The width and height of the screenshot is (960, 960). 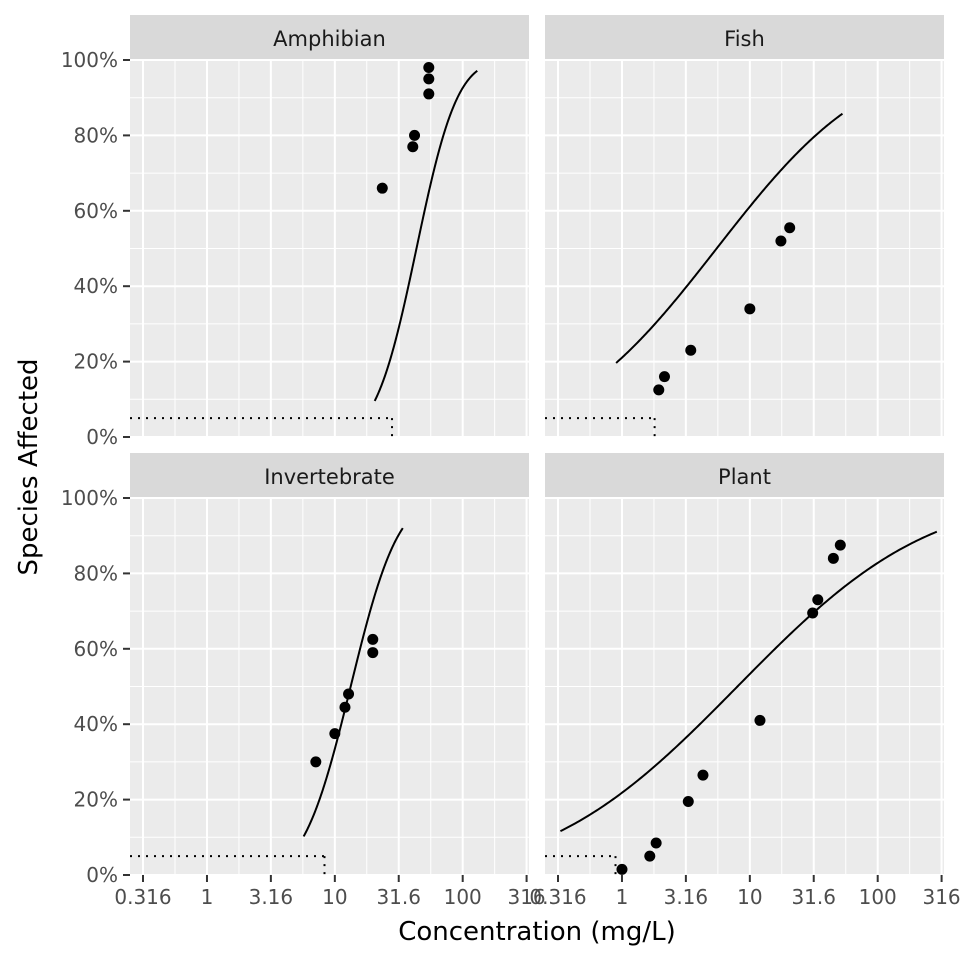 I want to click on strip-label-invertebrate: Invertebrate, so click(x=329, y=477).